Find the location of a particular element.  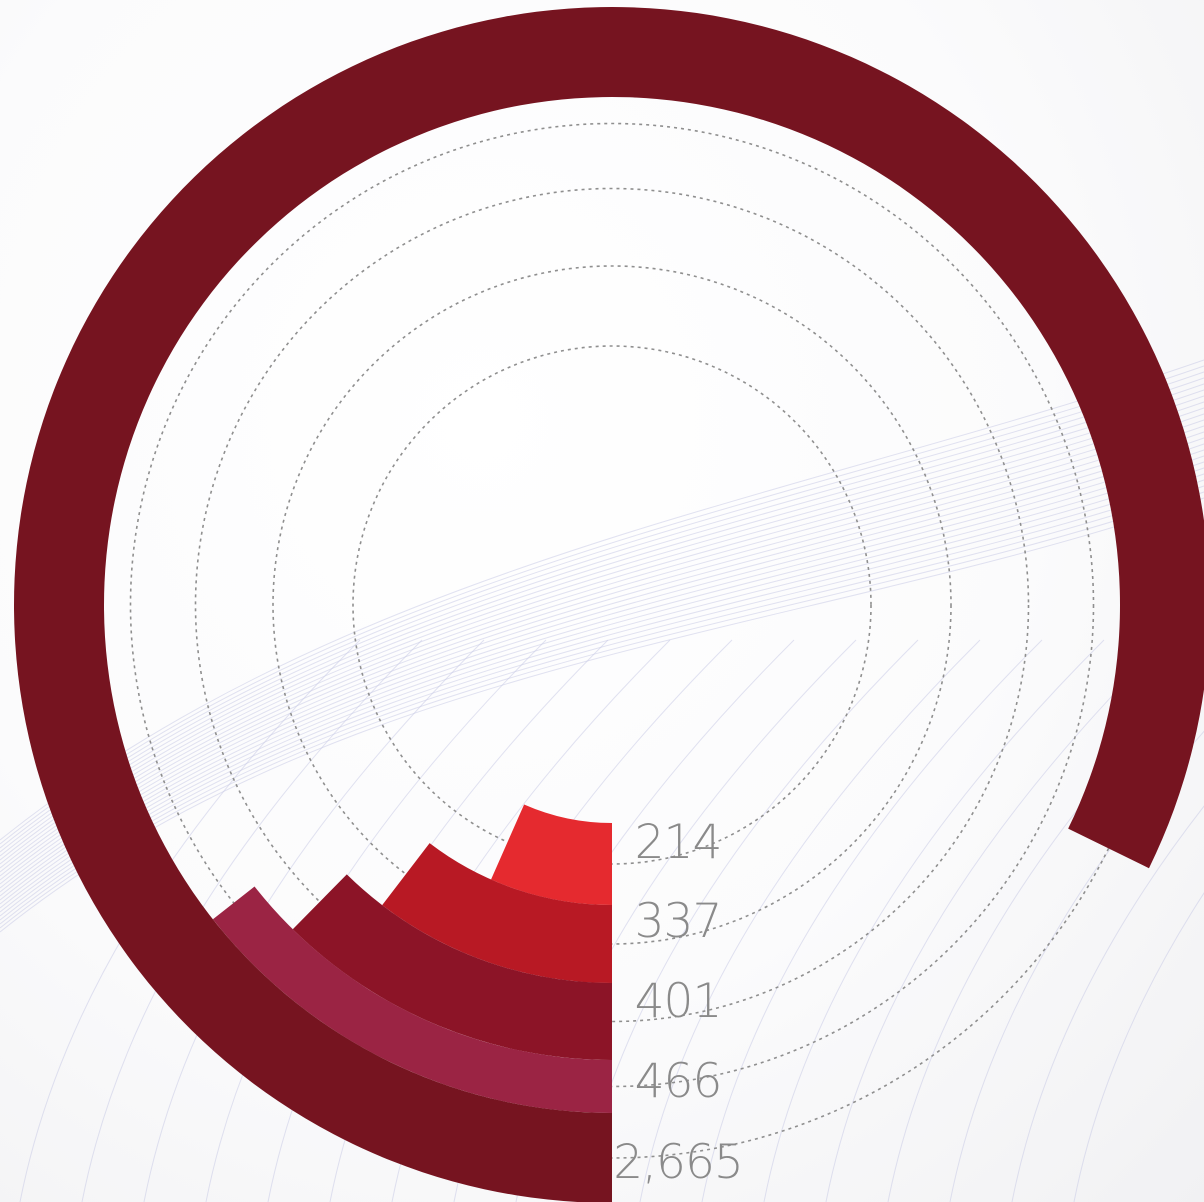

value-label-5: 2,665 is located at coordinates (678, 1162).